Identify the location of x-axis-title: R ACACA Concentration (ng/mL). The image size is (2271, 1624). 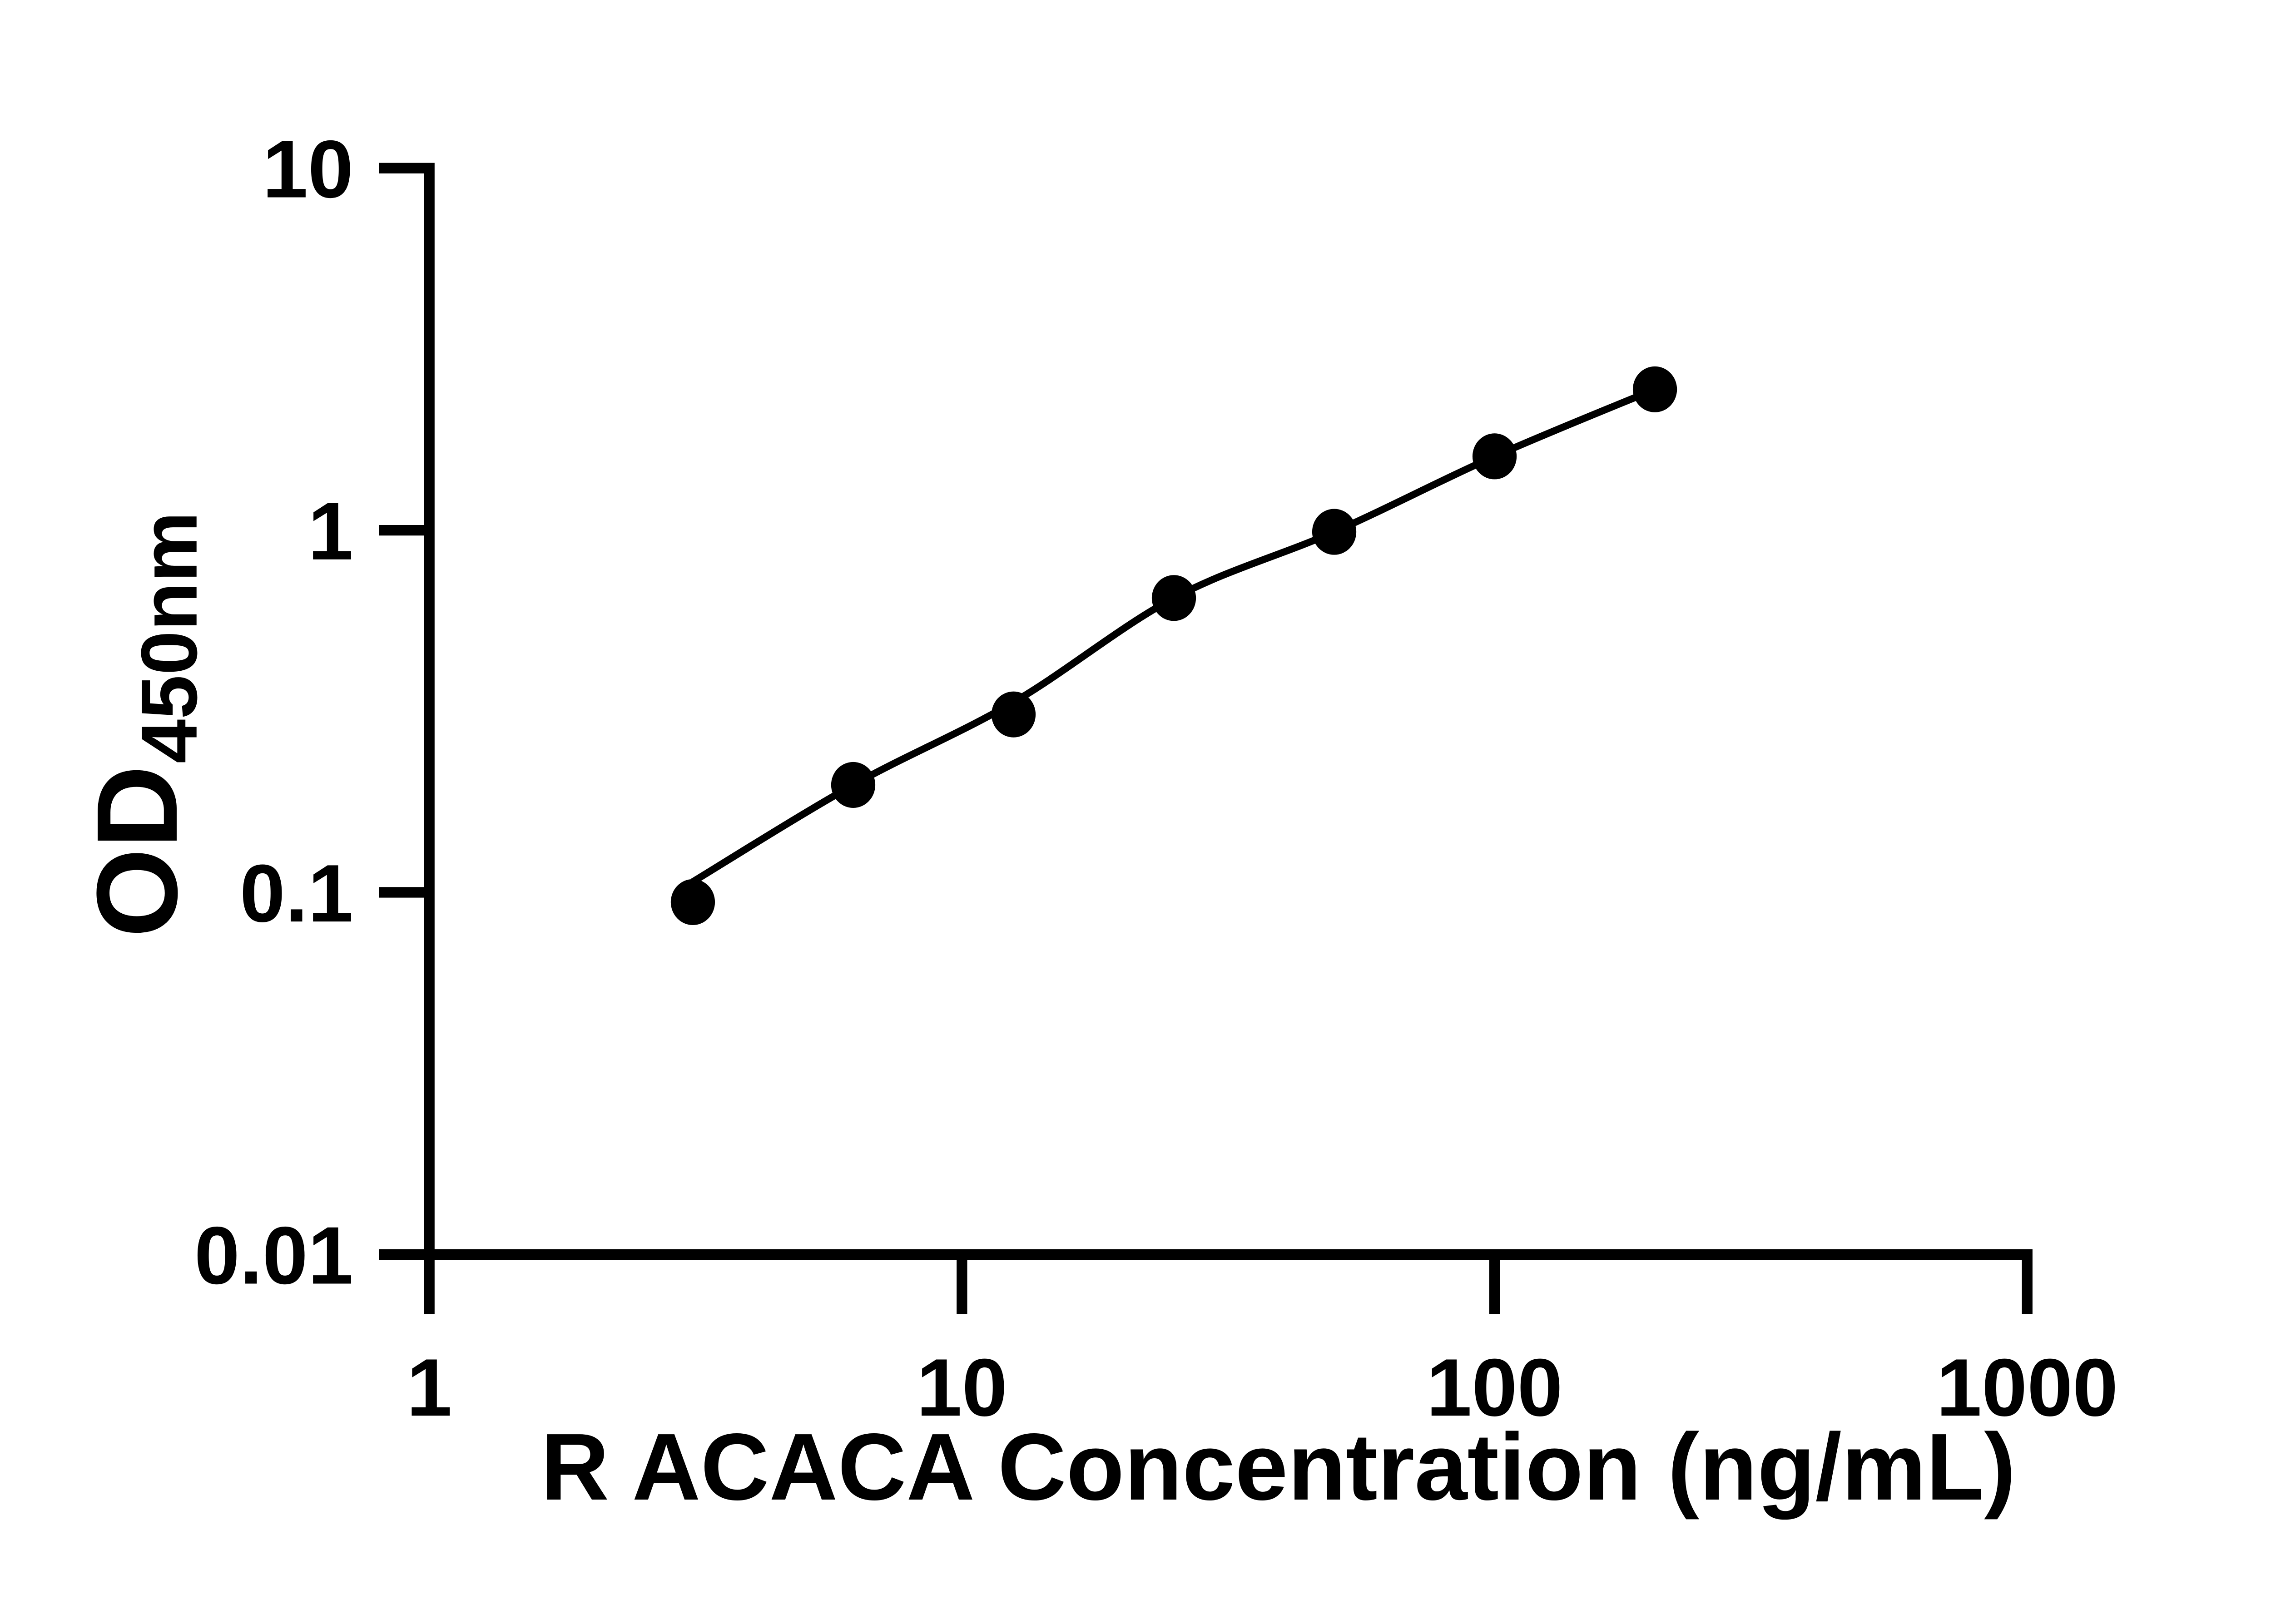
(1278, 1467).